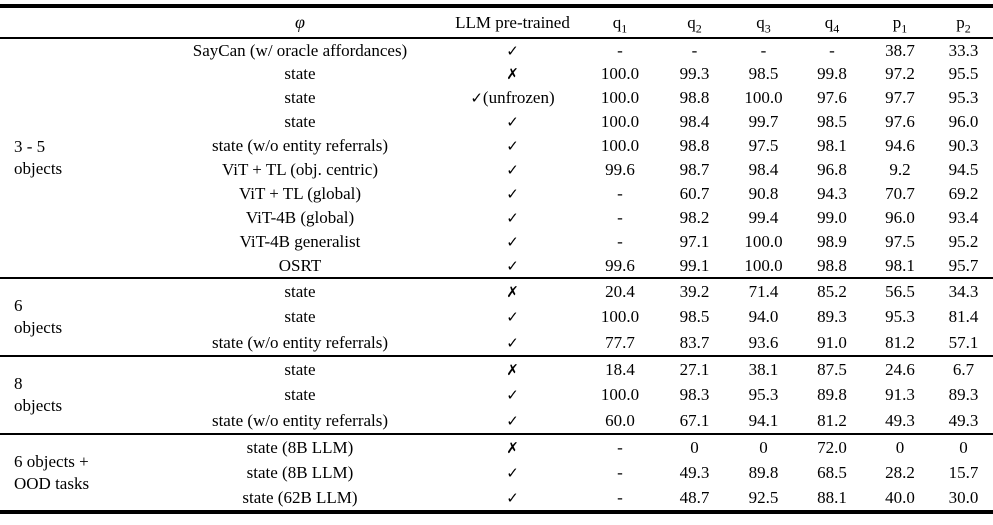 This screenshot has height=525, width=993. Describe the element at coordinates (763, 169) in the screenshot. I see `metric-cell: 98.4` at that location.